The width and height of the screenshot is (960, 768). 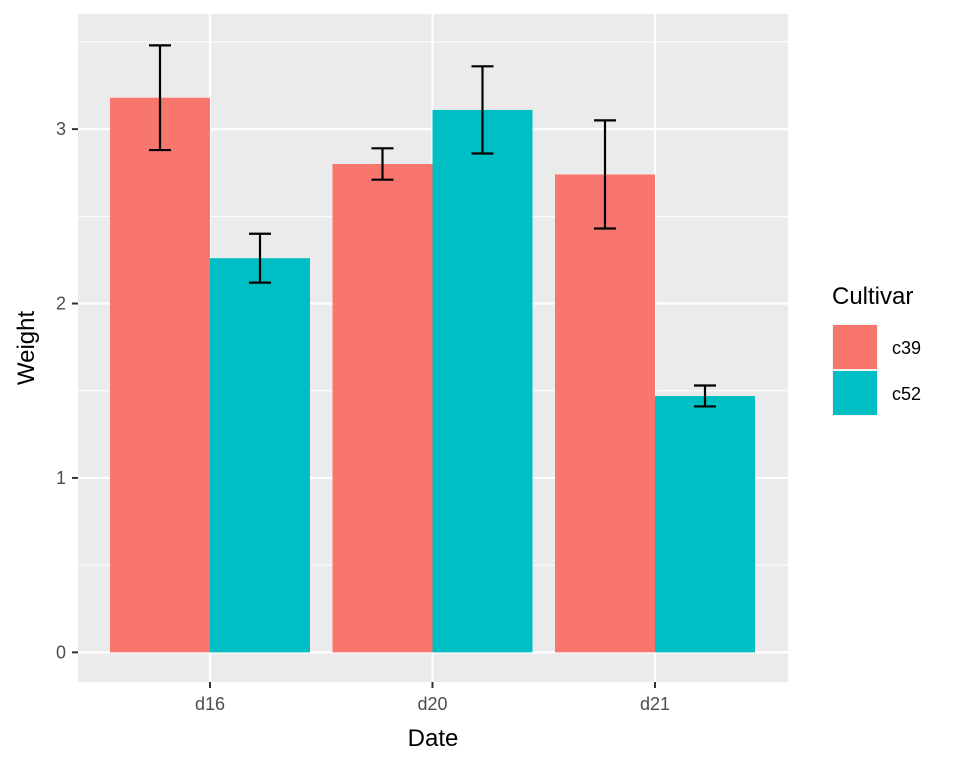 I want to click on bar-c52-d20, so click(x=482, y=381).